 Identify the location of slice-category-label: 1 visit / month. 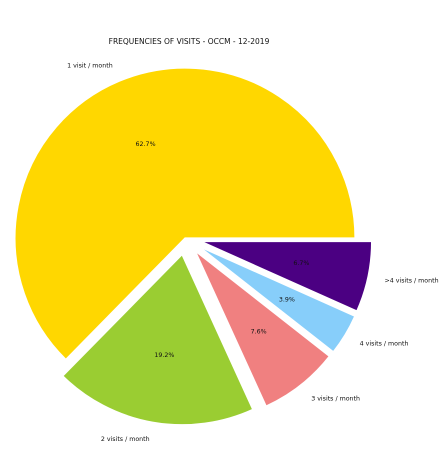
(90, 66).